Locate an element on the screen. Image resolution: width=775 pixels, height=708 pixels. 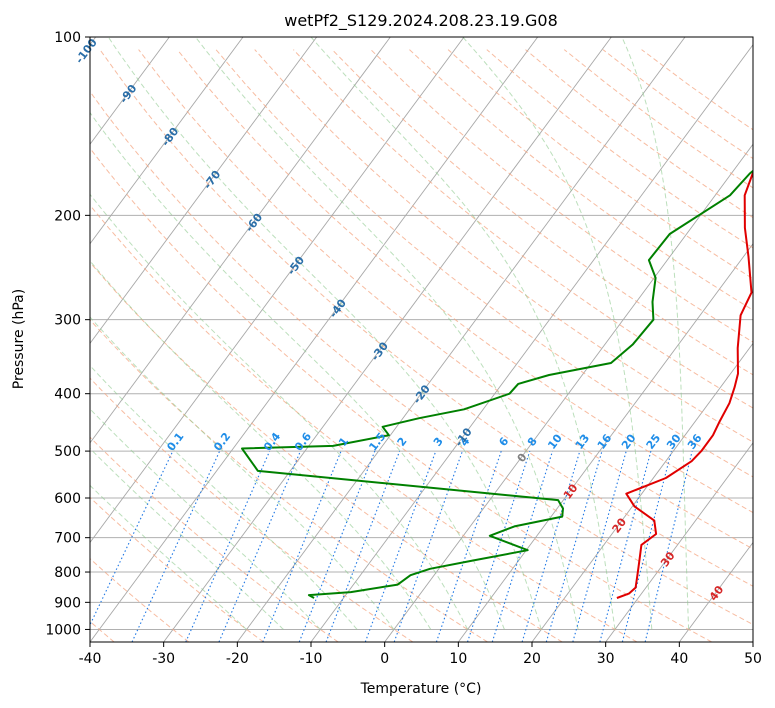
x-tick-label: 30 is located at coordinates (606, 659).